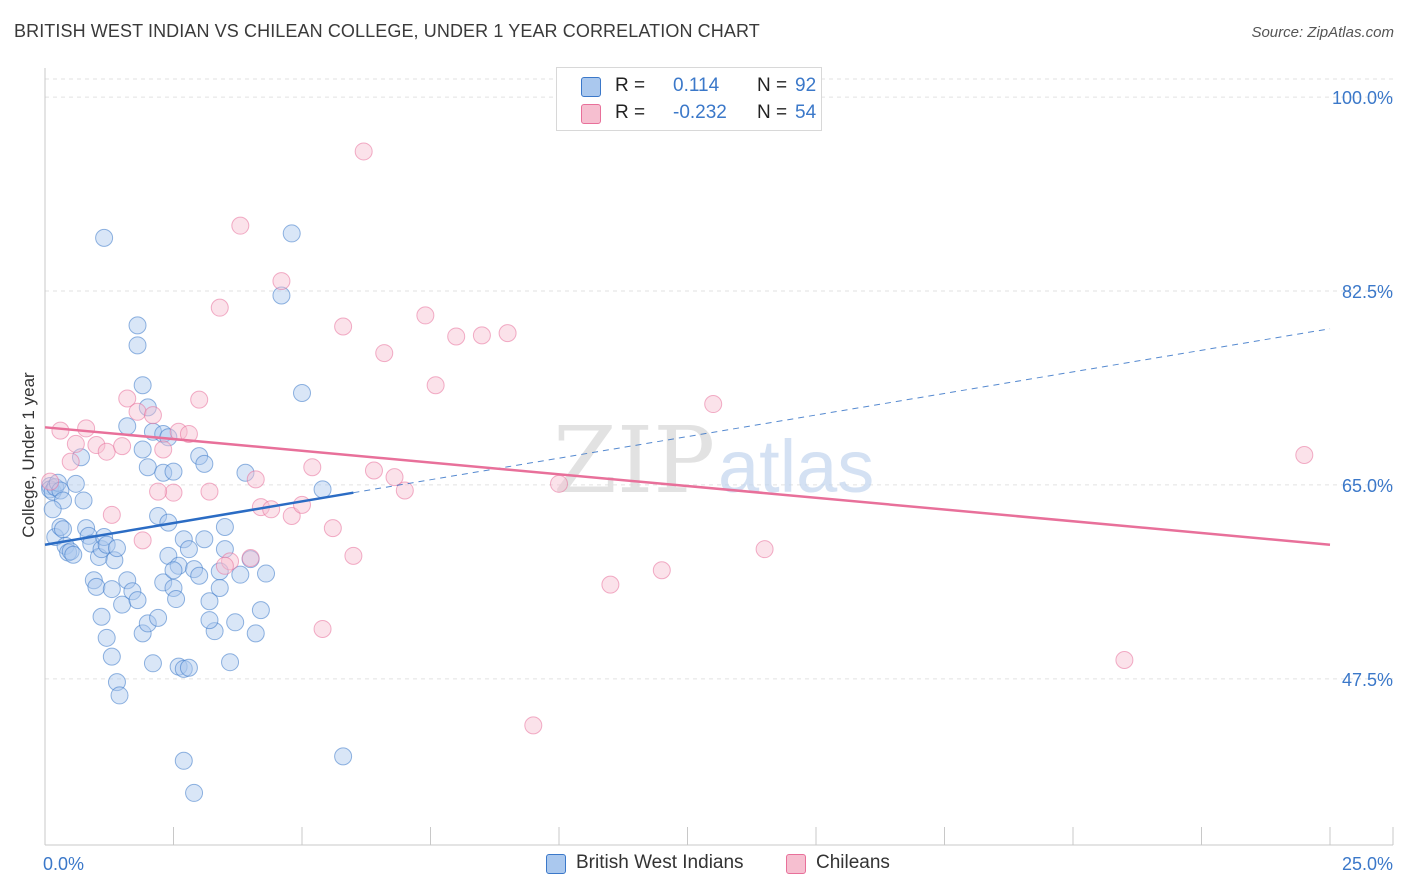 This screenshot has height=892, width=1406. What do you see at coordinates (806, 85) in the screenshot?
I see `legend-n-value: 92` at bounding box center [806, 85].